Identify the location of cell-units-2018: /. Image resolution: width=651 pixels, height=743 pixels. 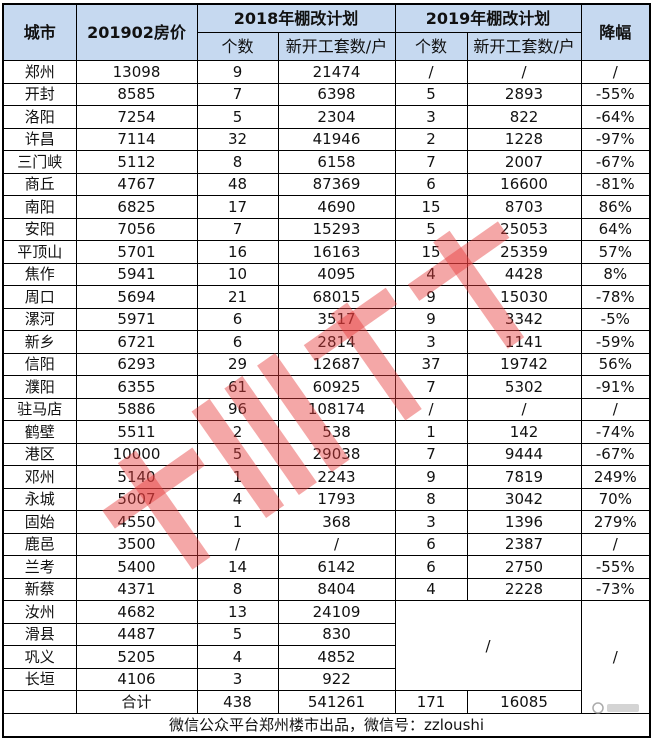
(336, 544).